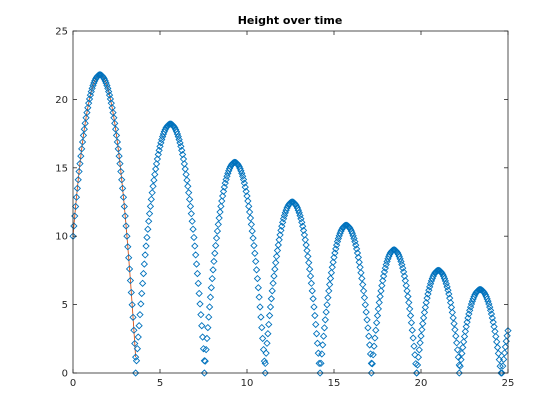 The width and height of the screenshot is (560, 420). What do you see at coordinates (61, 32) in the screenshot?
I see `y-tick-label: 25` at bounding box center [61, 32].